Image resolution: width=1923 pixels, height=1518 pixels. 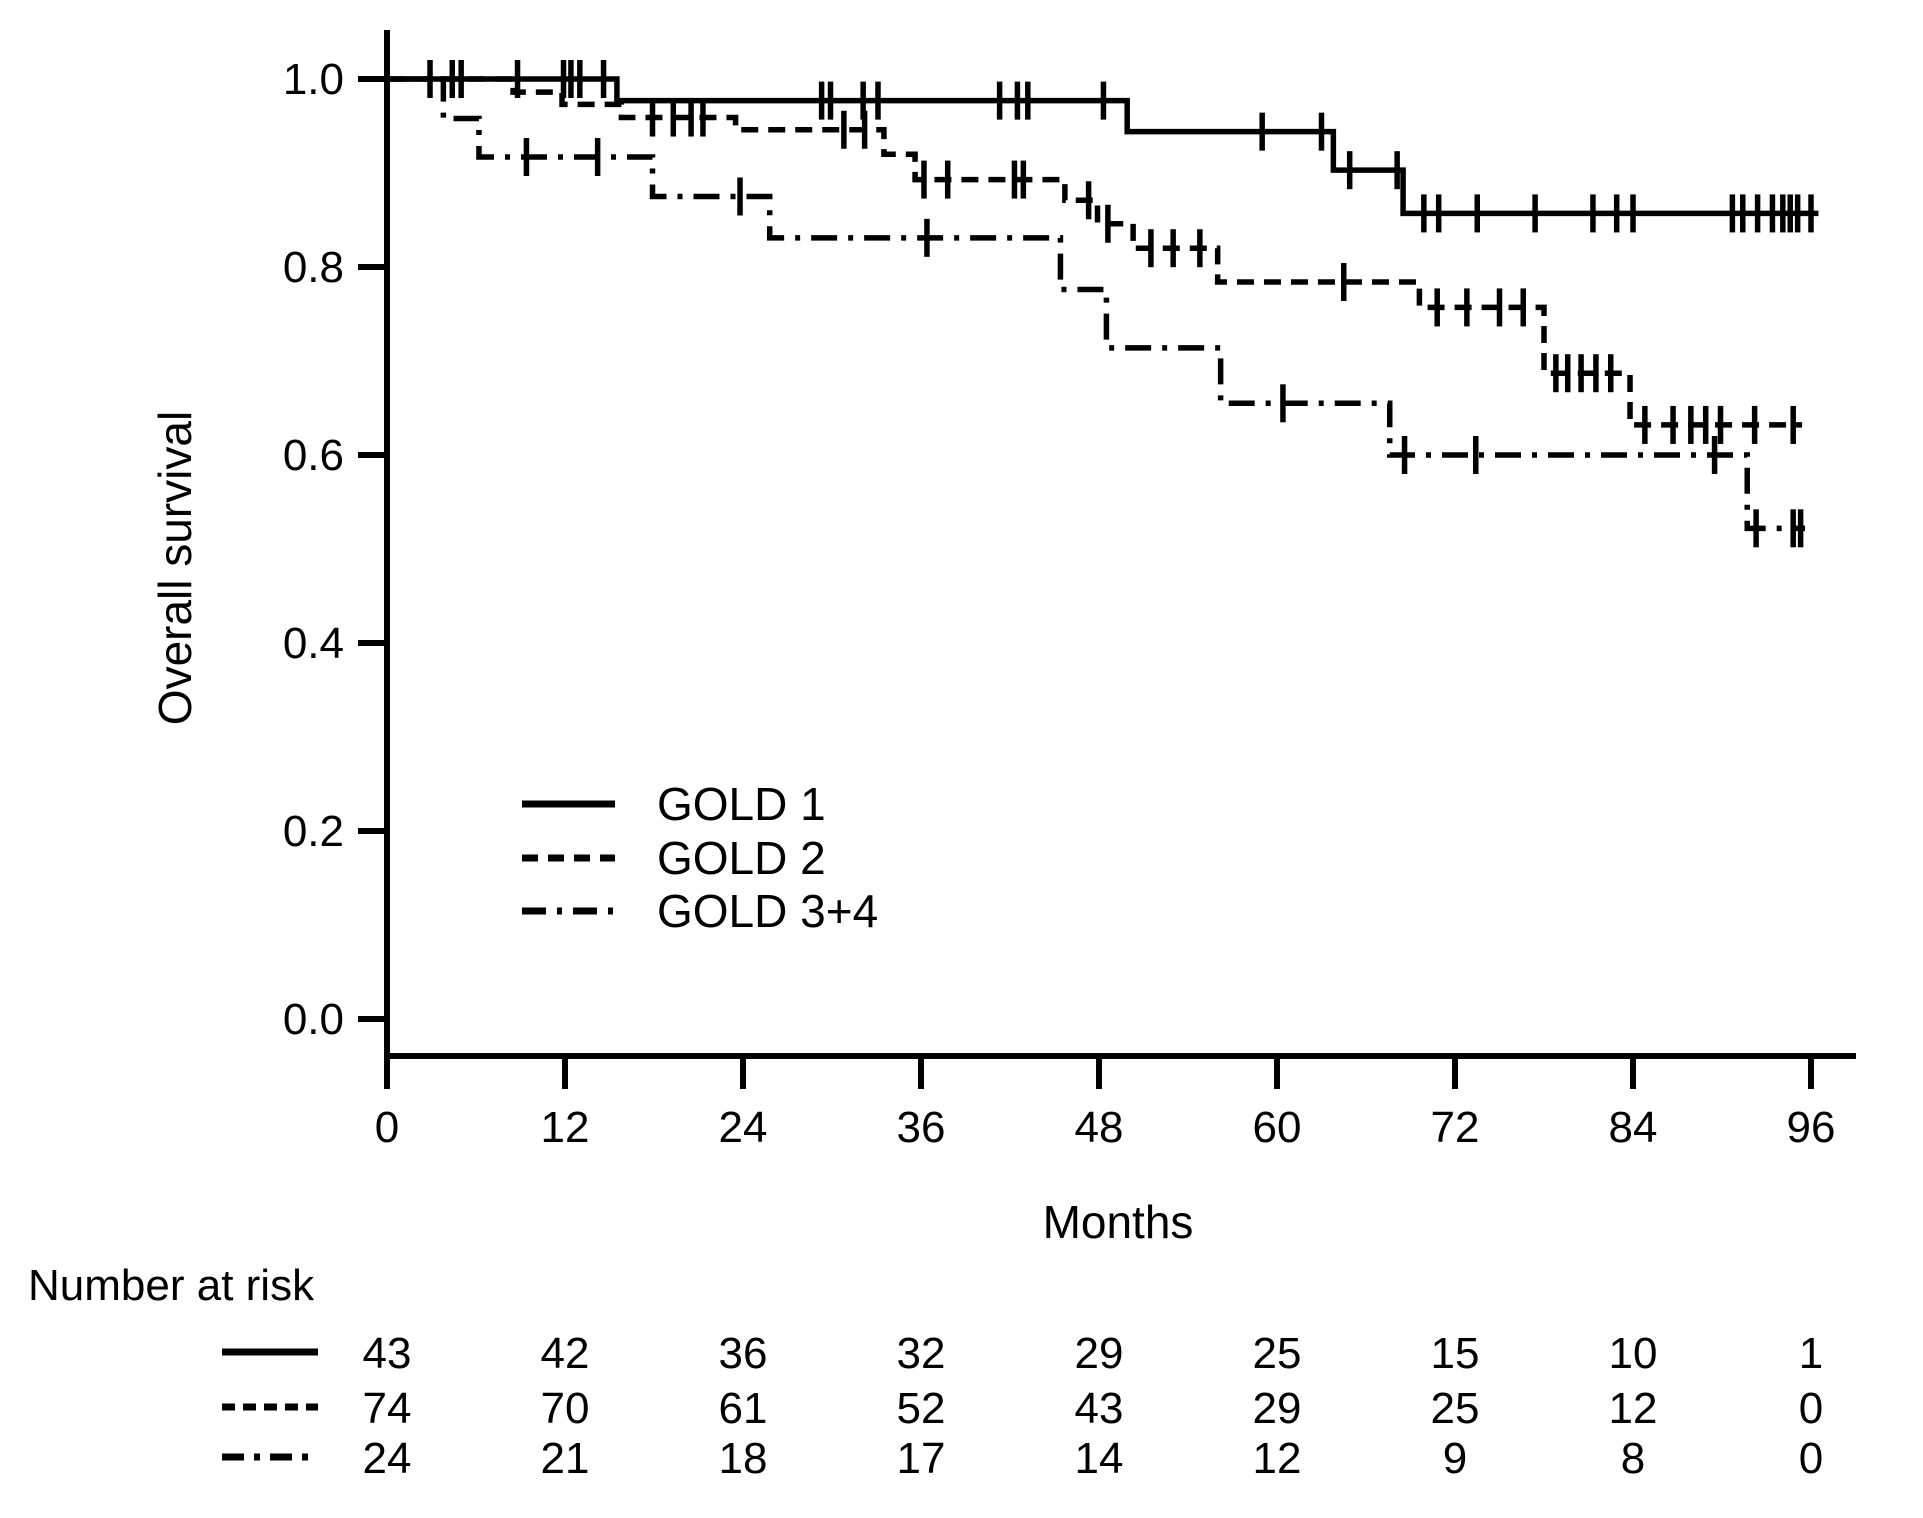 I want to click on risk-value-gold-1-m48: 29, so click(x=1099, y=1353).